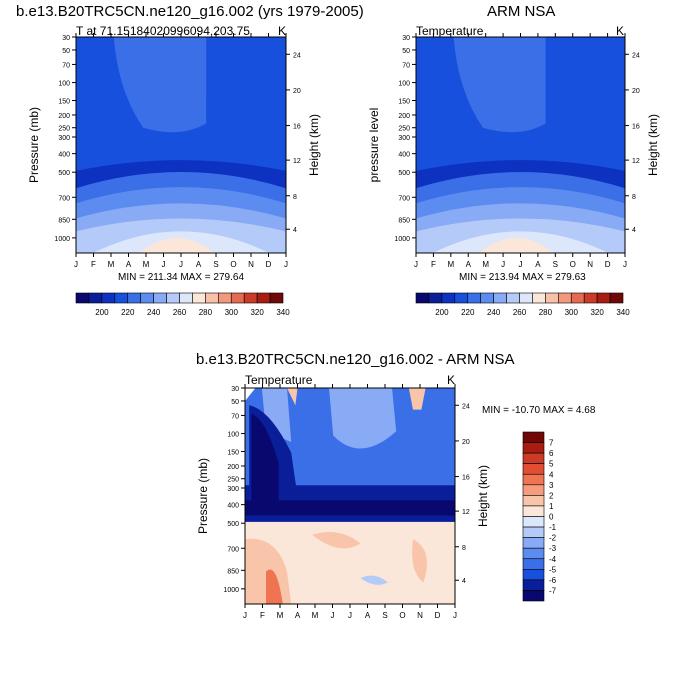 The height and width of the screenshot is (700, 700). Describe the element at coordinates (634, 197) in the screenshot. I see `y-tick-label-right: 8` at that location.